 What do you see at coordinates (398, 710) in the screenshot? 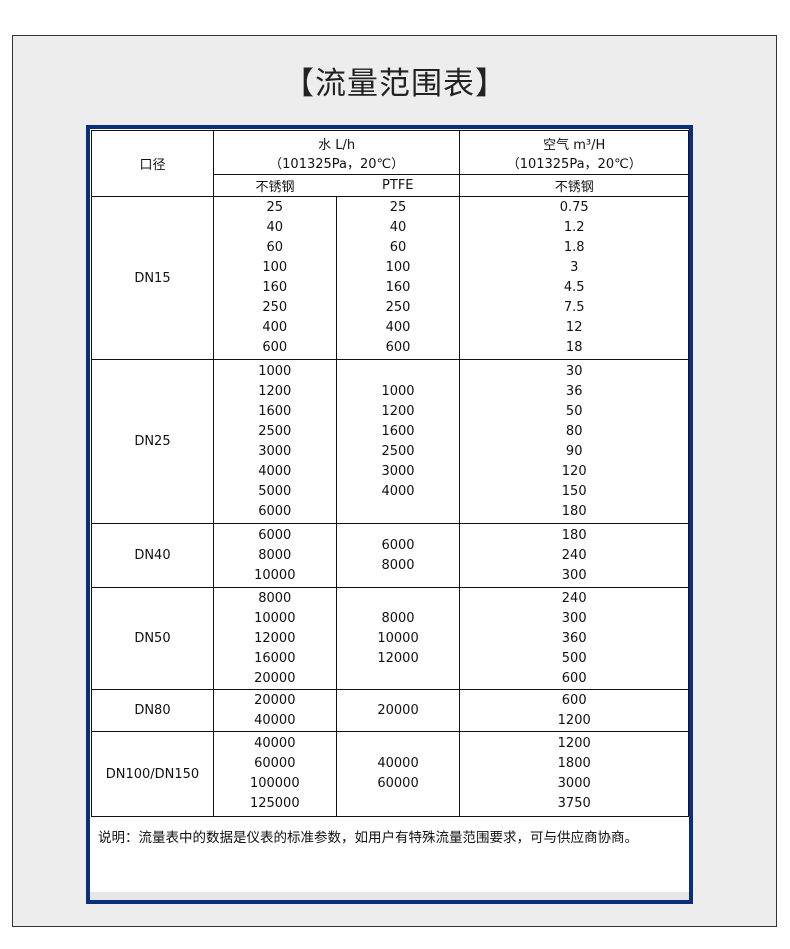
I see `cell-value: 20000` at bounding box center [398, 710].